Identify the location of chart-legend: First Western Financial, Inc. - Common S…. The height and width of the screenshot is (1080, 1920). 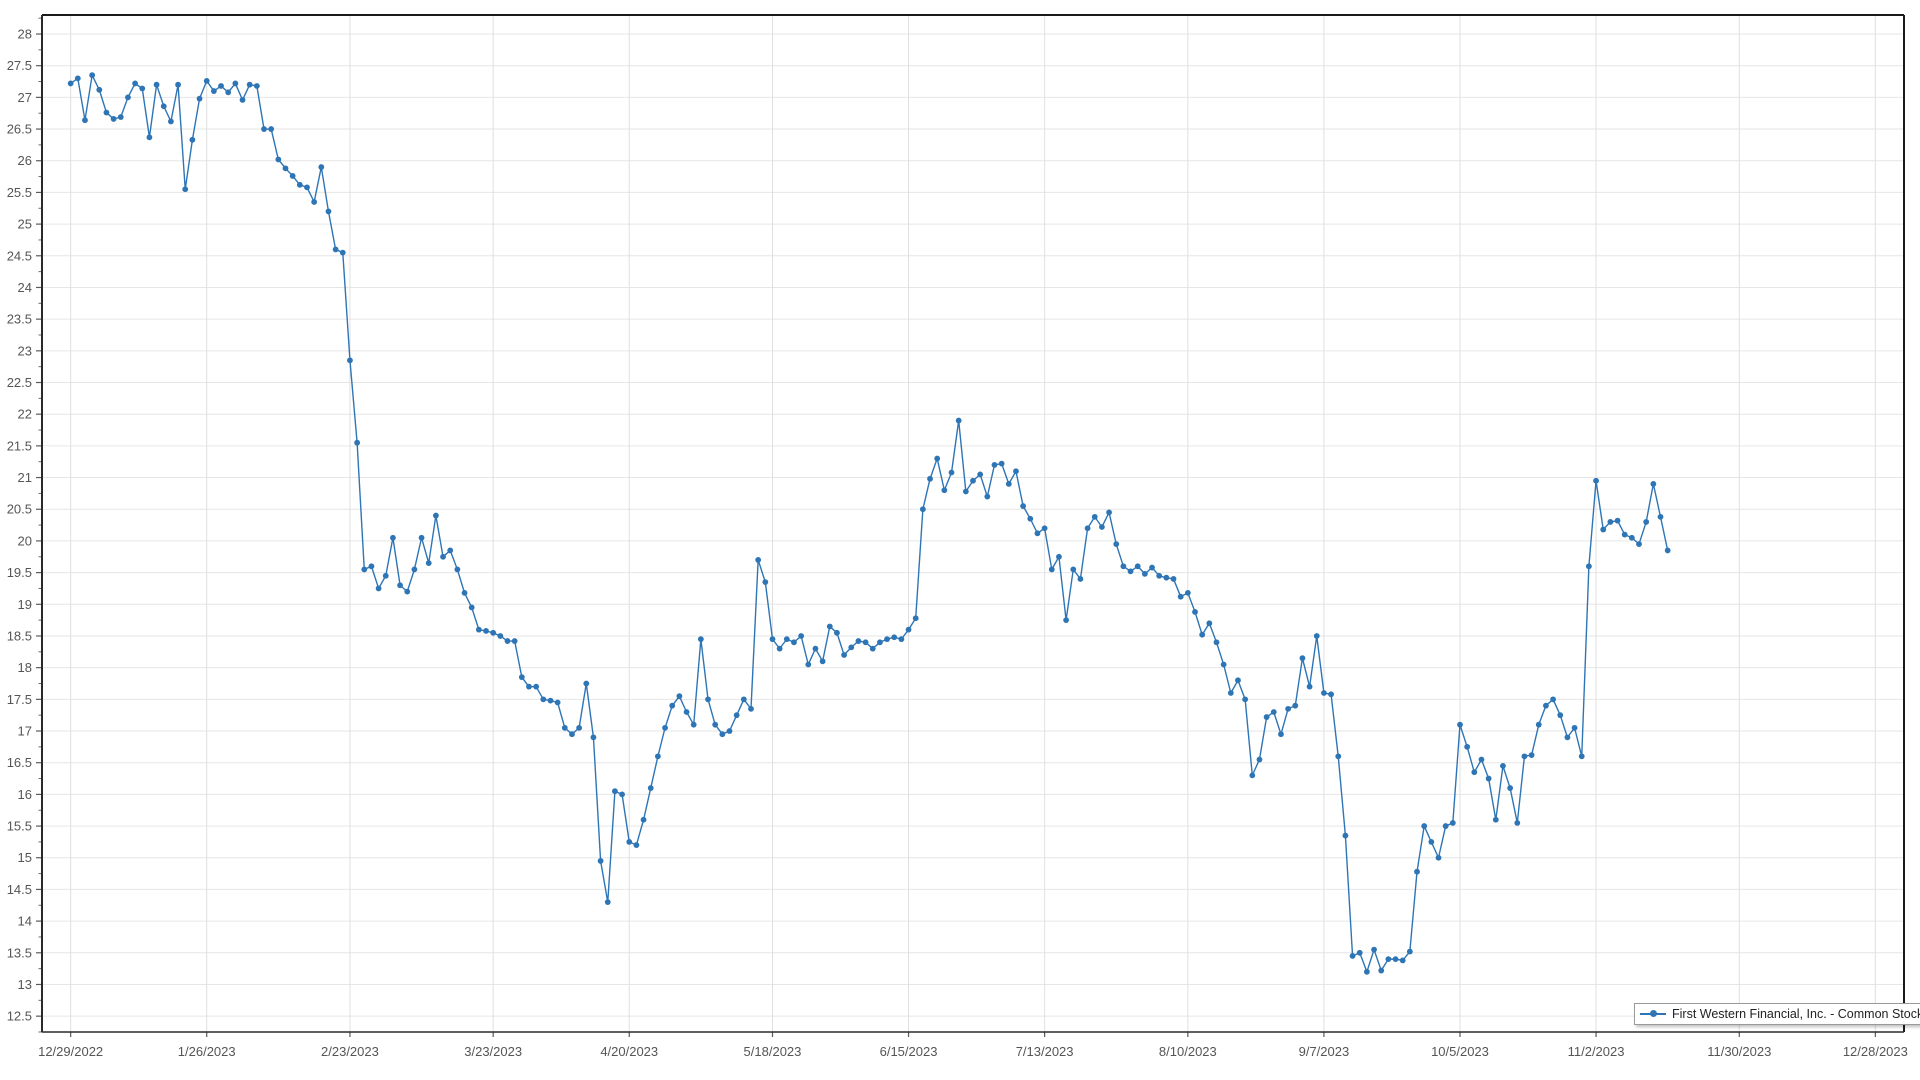
(1777, 1014).